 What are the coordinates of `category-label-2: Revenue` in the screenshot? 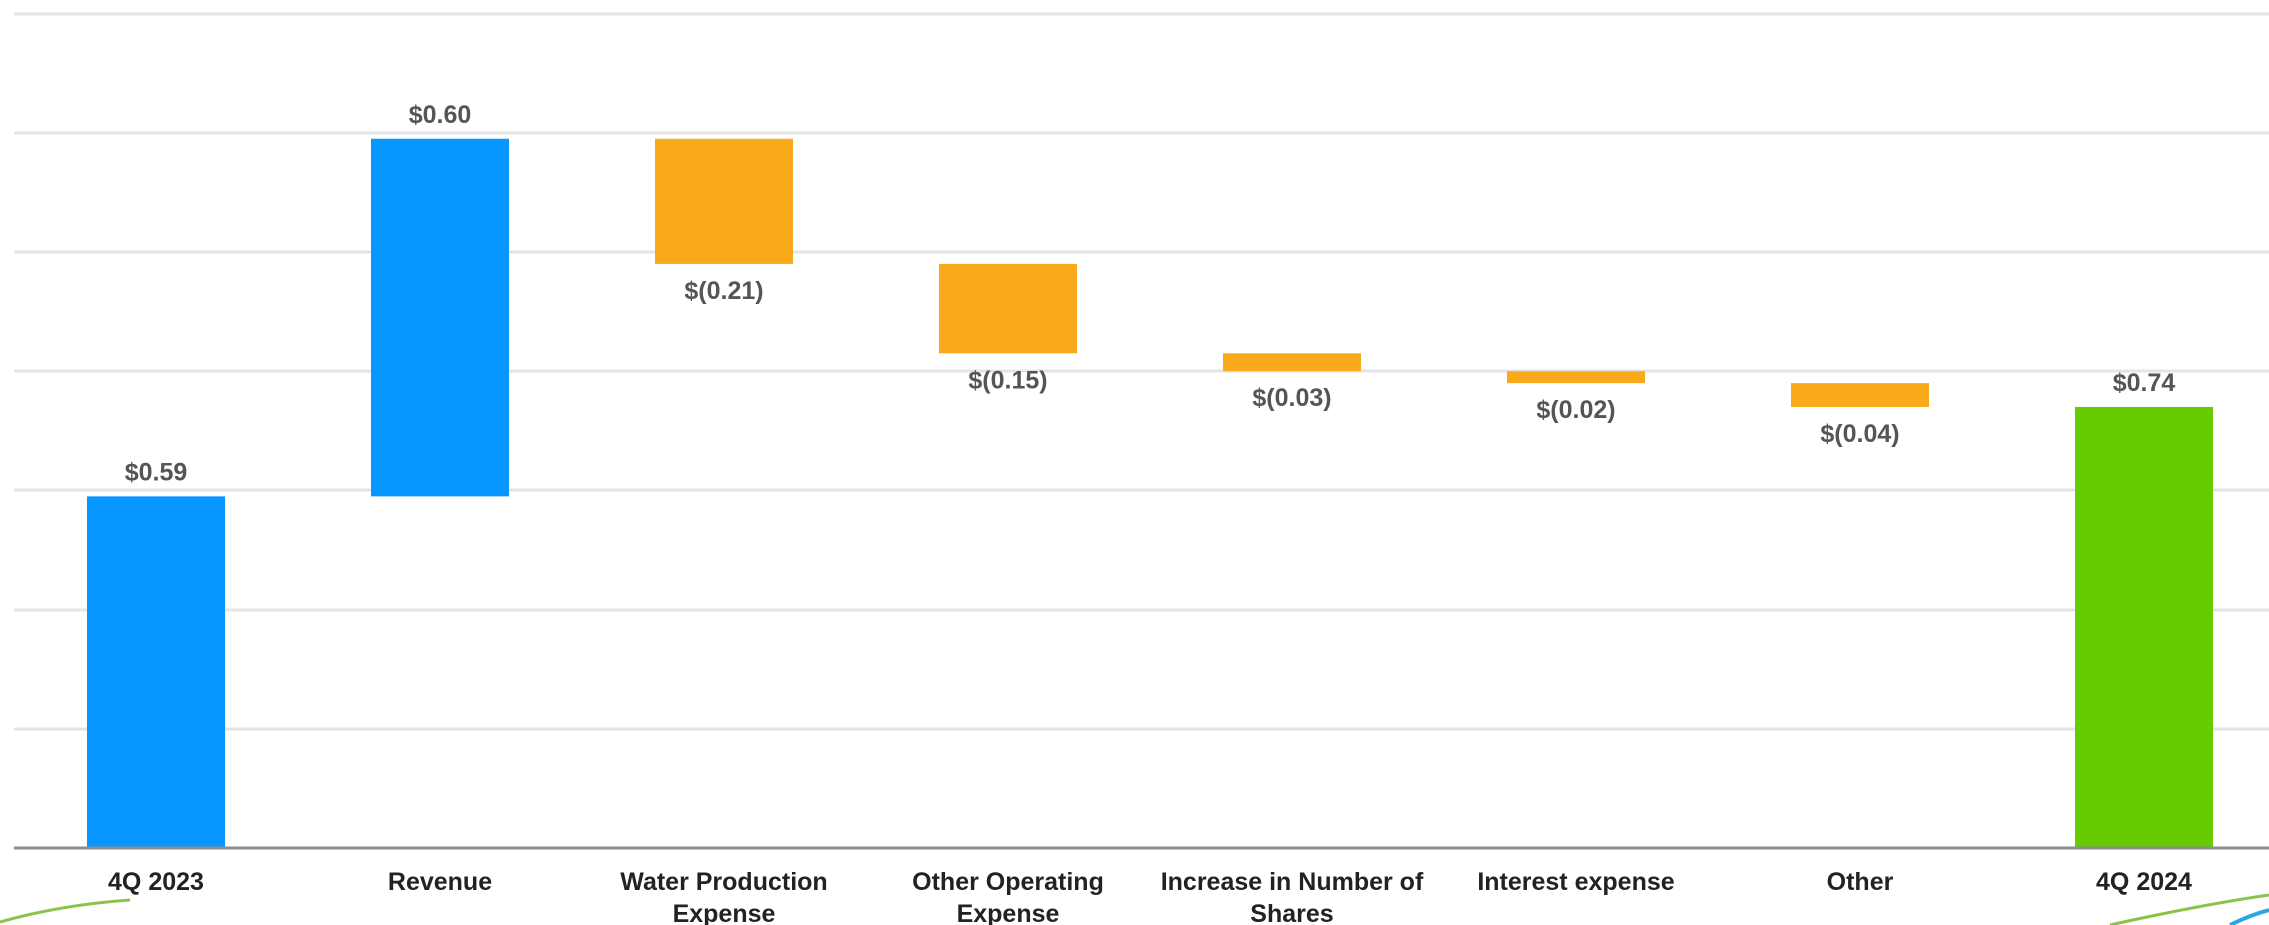 It's located at (440, 882).